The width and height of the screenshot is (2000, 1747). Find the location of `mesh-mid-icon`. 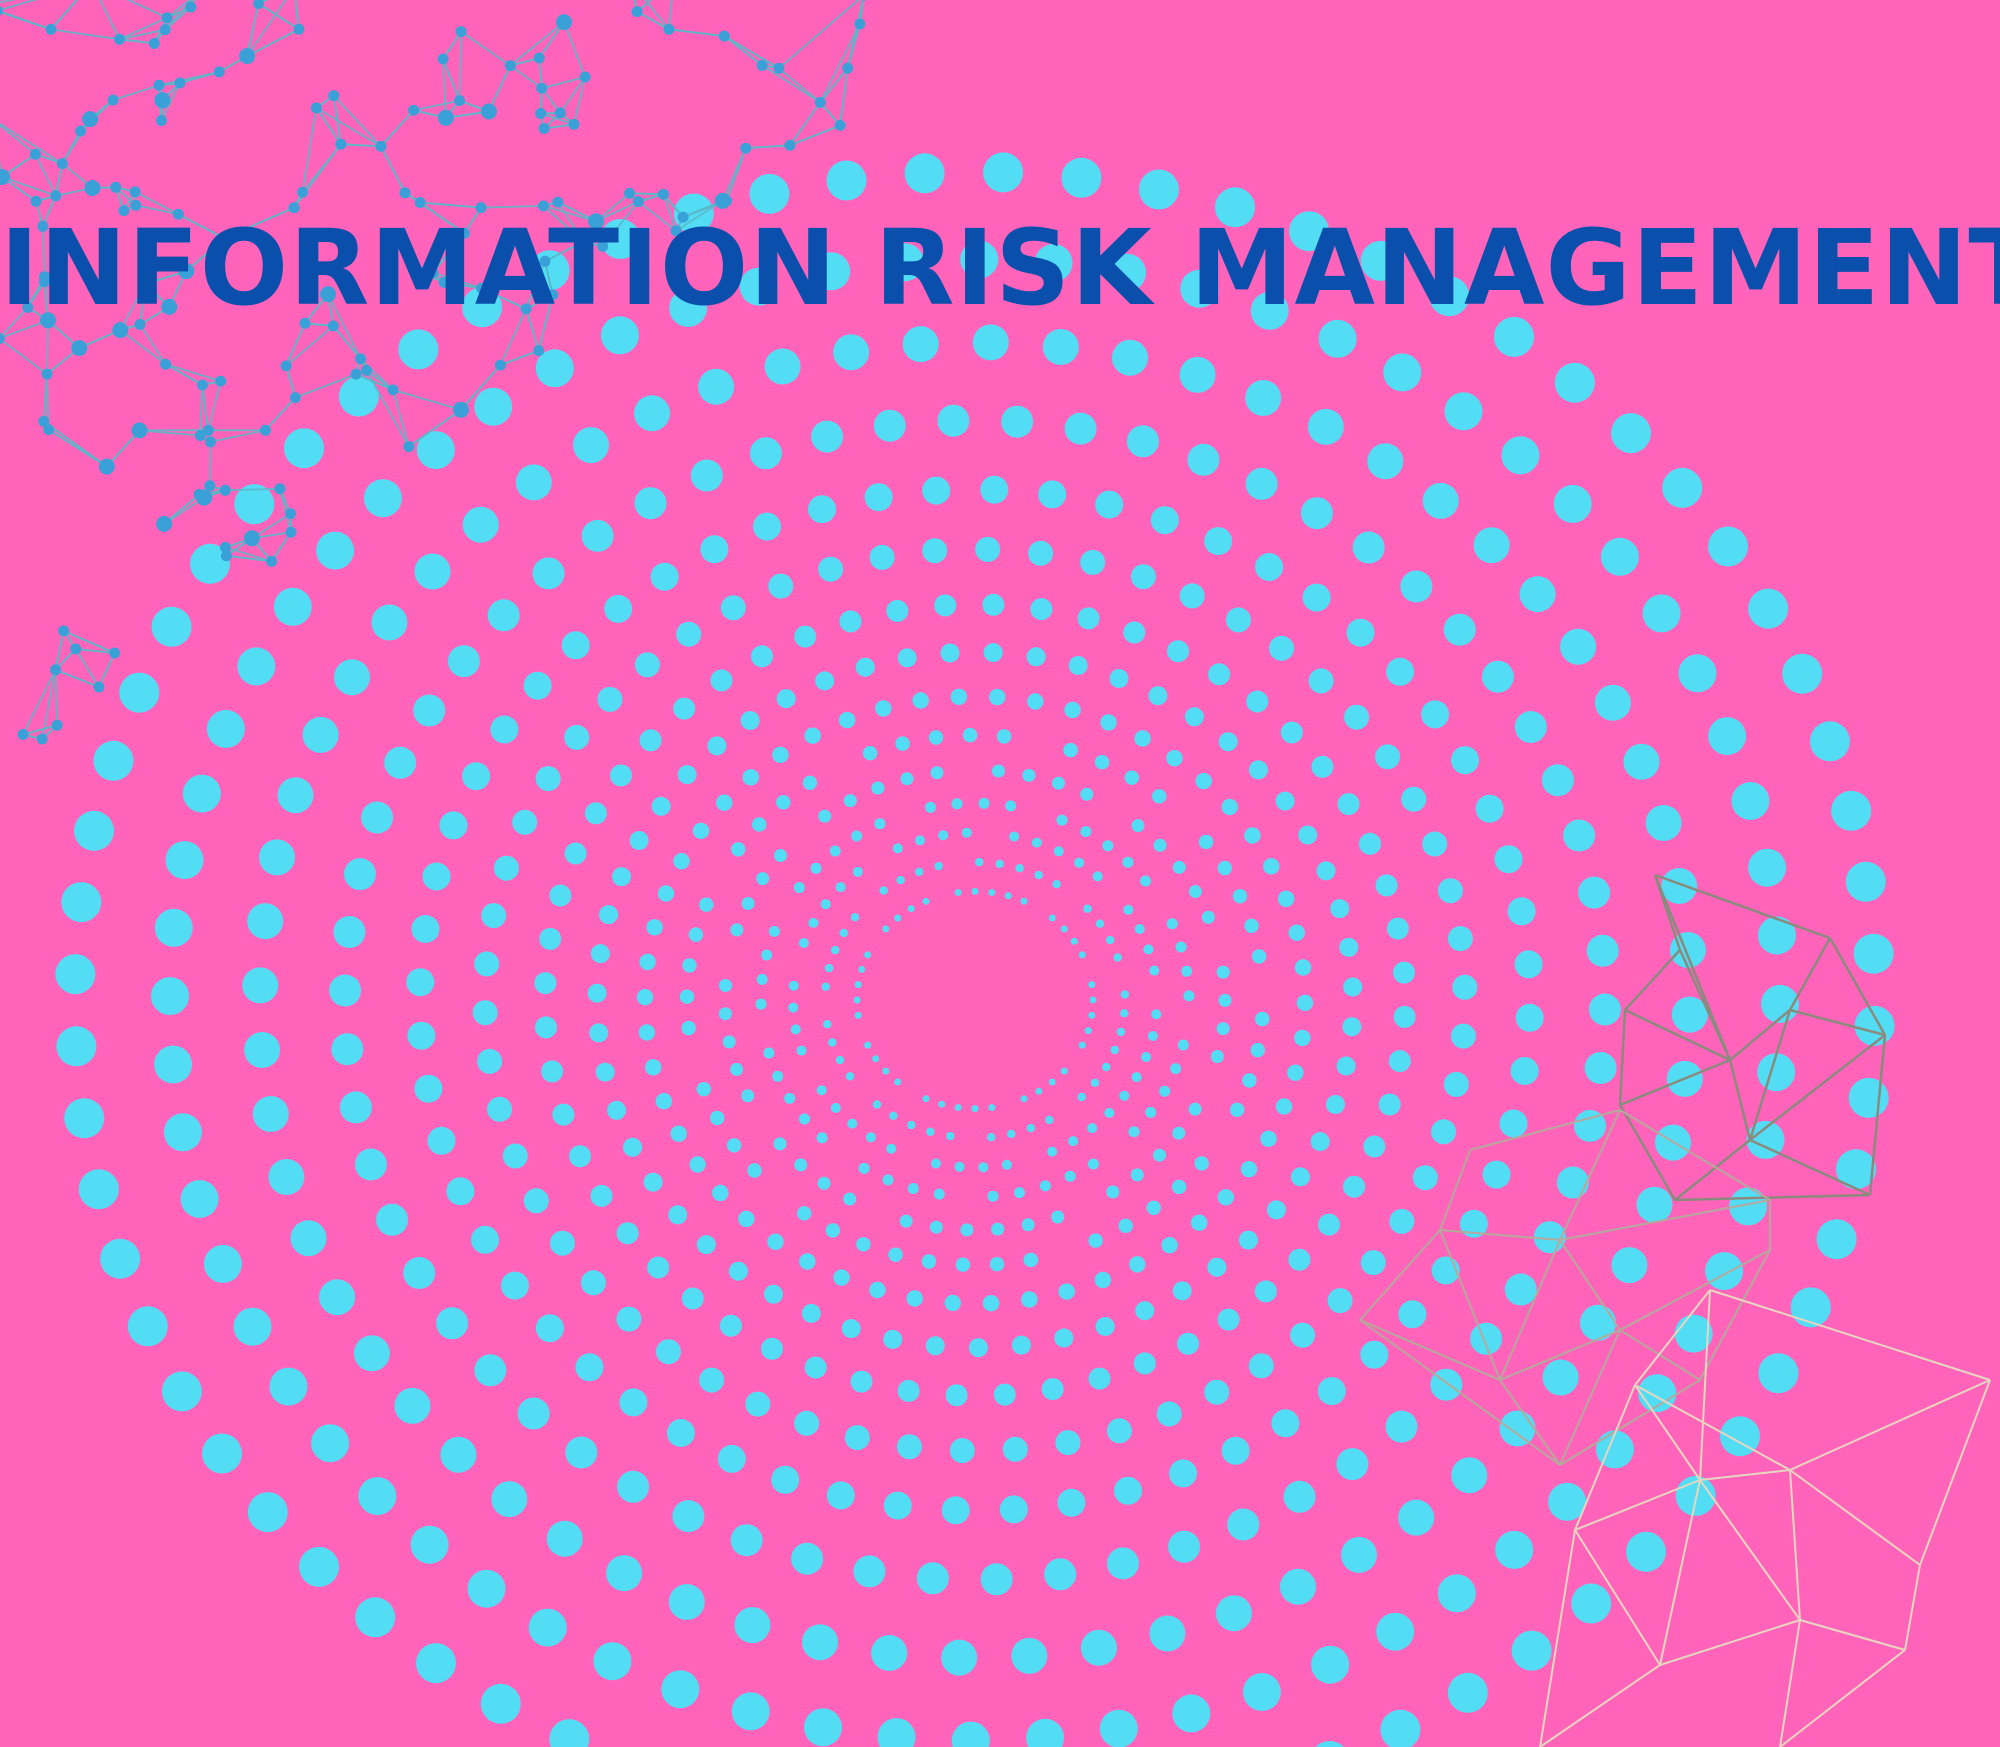

mesh-mid-icon is located at coordinates (1565, 1287).